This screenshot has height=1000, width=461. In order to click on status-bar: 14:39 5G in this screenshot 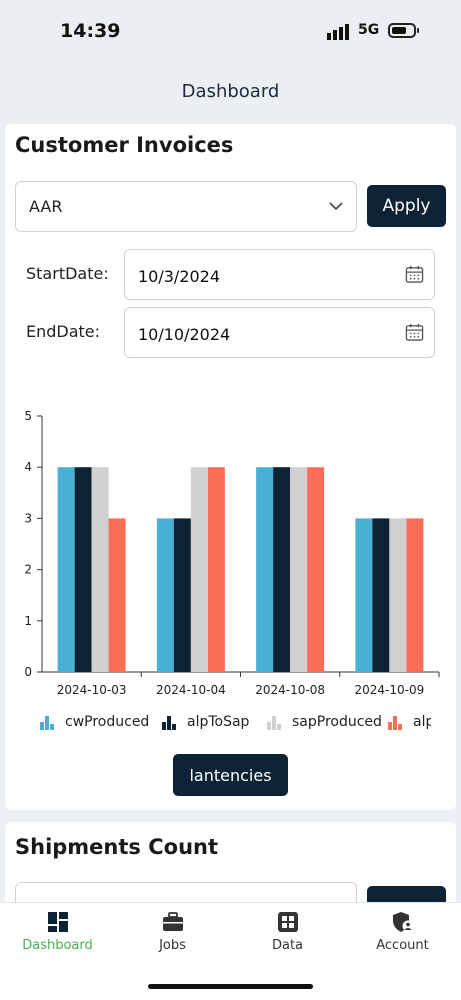, I will do `click(230, 31)`.